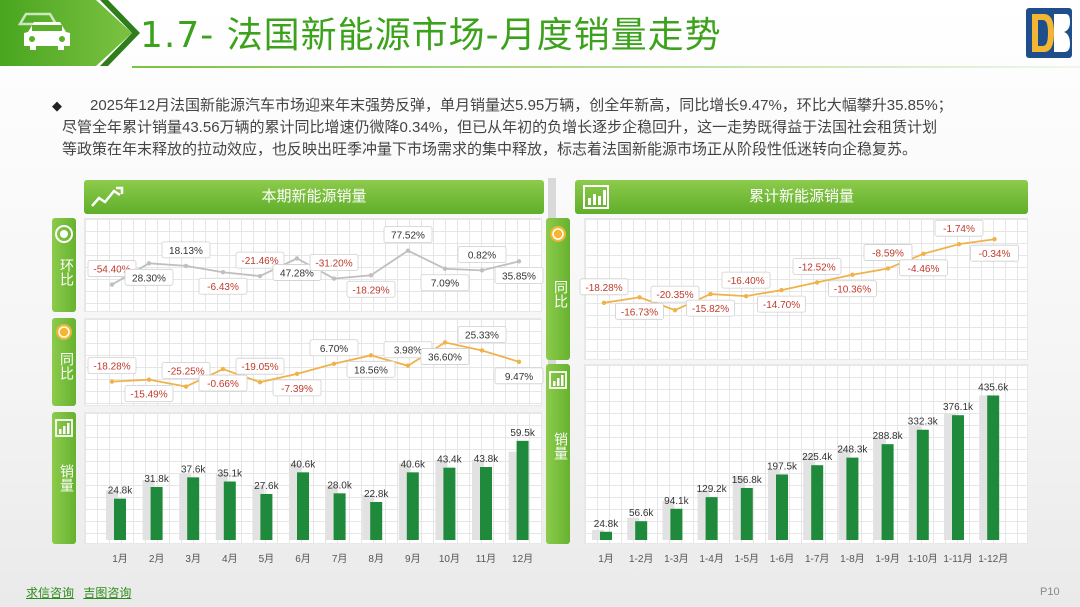 This screenshot has width=1080, height=607. I want to click on bar-data-label: 435.6k, so click(993, 387).